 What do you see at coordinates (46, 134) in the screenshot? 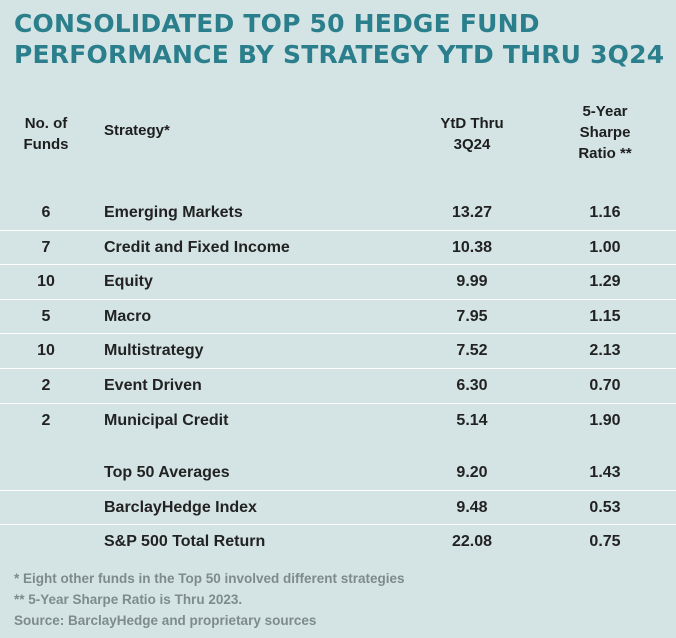
I see `column-header-funds: No. of Funds` at bounding box center [46, 134].